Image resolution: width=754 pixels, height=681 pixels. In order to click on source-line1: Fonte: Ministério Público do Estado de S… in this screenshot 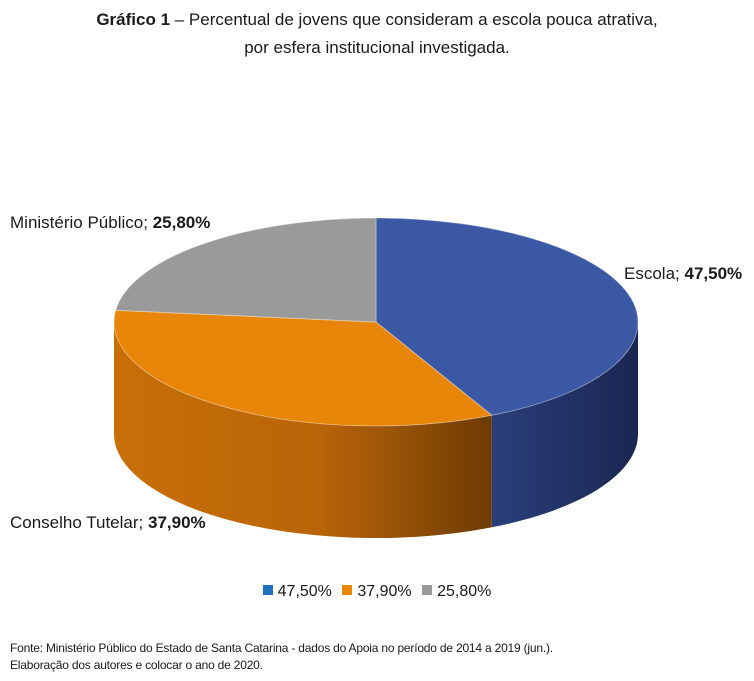, I will do `click(281, 648)`.